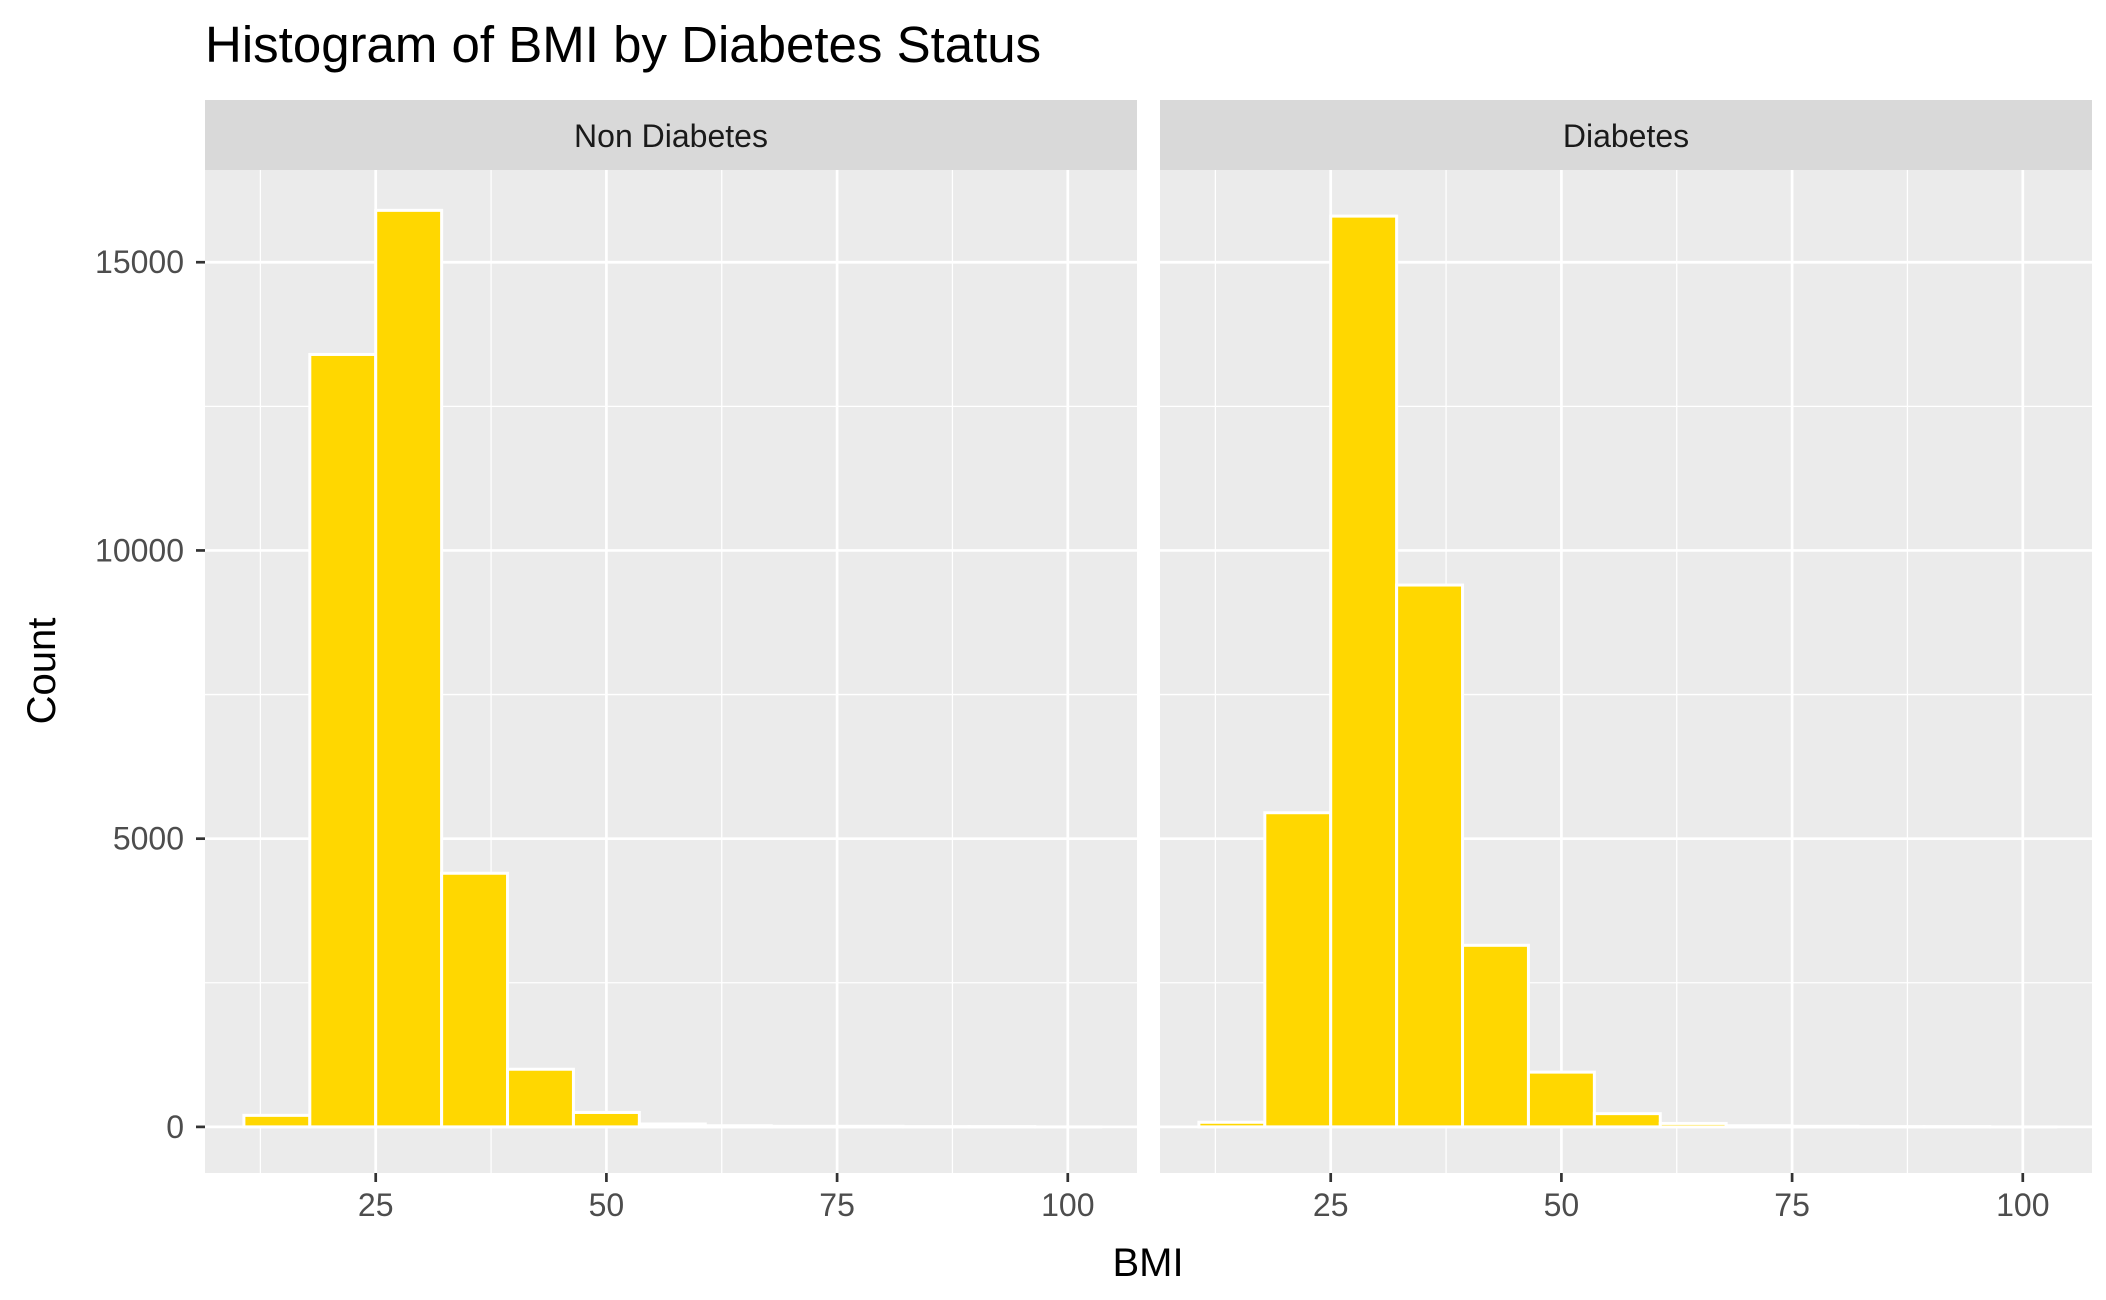 Image resolution: width=2106 pixels, height=1300 pixels. What do you see at coordinates (1147, 1263) in the screenshot?
I see `x-axis-title: BMI` at bounding box center [1147, 1263].